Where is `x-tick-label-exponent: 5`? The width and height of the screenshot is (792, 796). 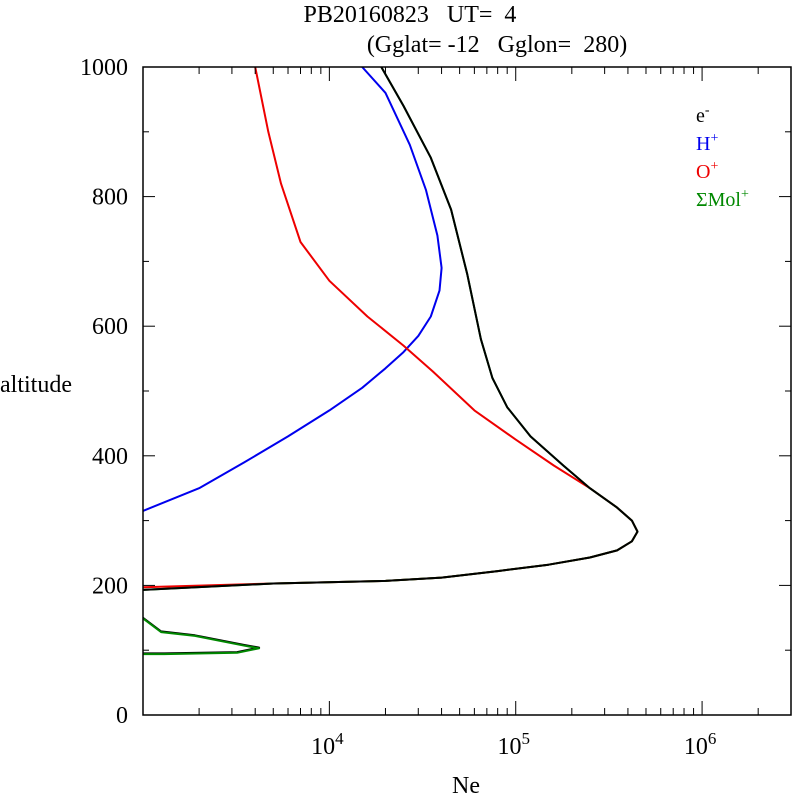
x-tick-label-exponent: 5 is located at coordinates (525, 738).